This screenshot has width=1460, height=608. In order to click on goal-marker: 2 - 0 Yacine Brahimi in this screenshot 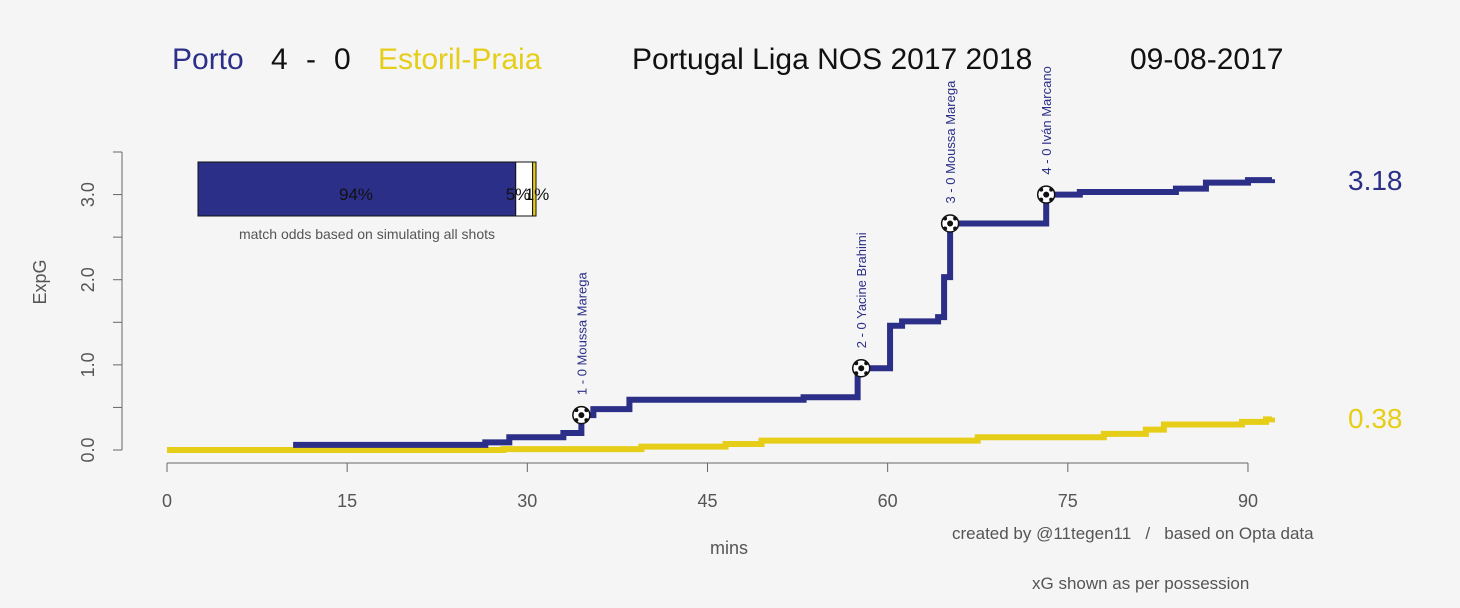, I will do `click(861, 305)`.